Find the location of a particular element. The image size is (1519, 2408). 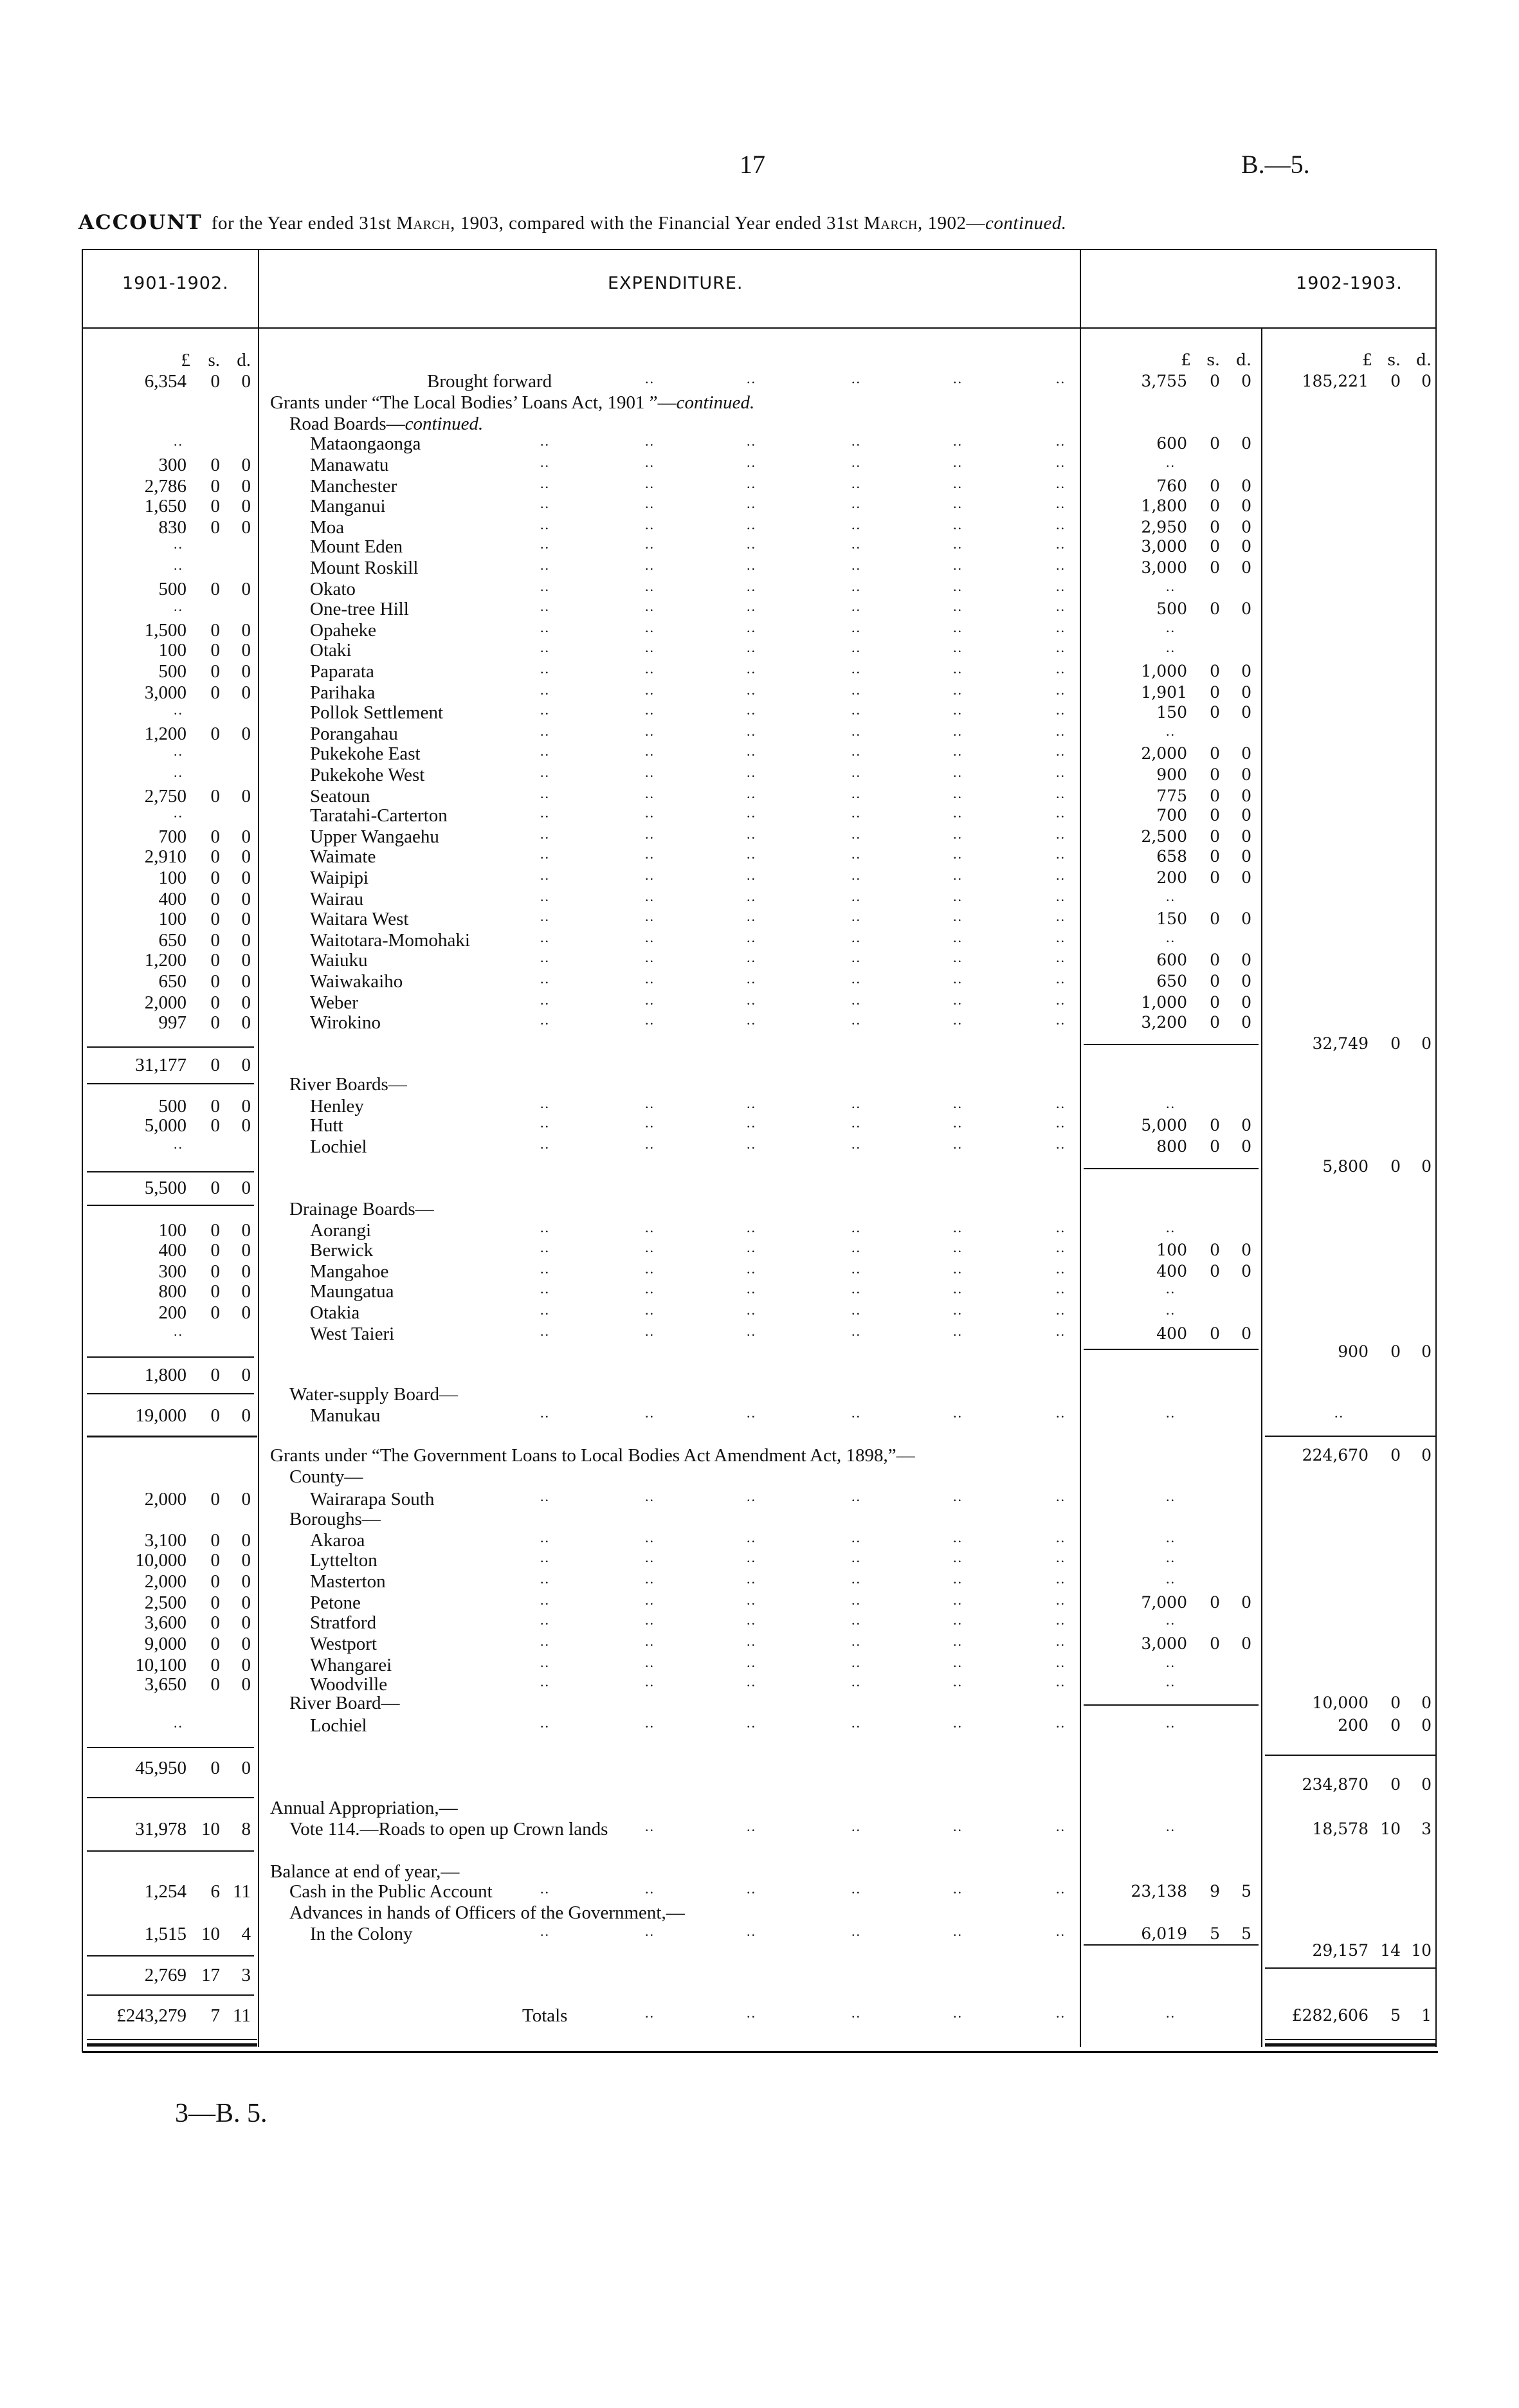

row-label: Drainage Boards— is located at coordinates (361, 1209).